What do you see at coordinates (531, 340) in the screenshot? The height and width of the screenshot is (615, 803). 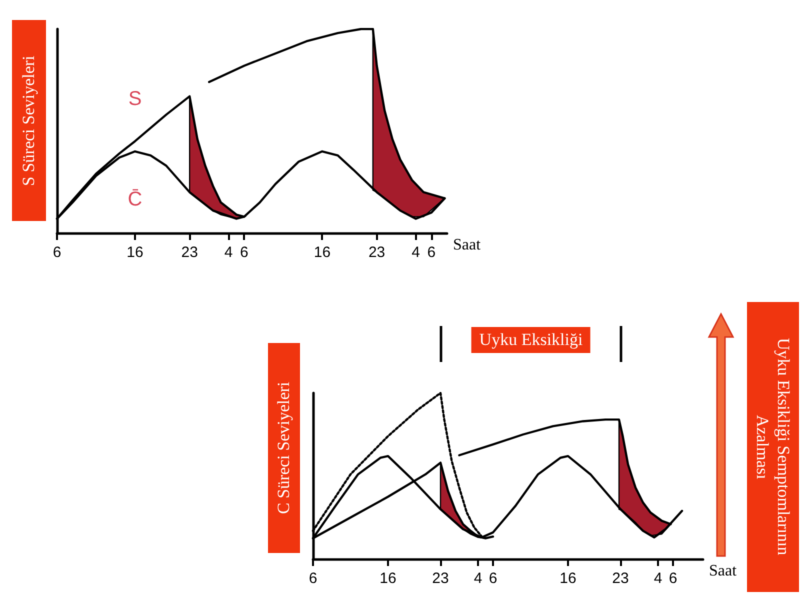 I see `text: Uyku Eksikliği` at bounding box center [531, 340].